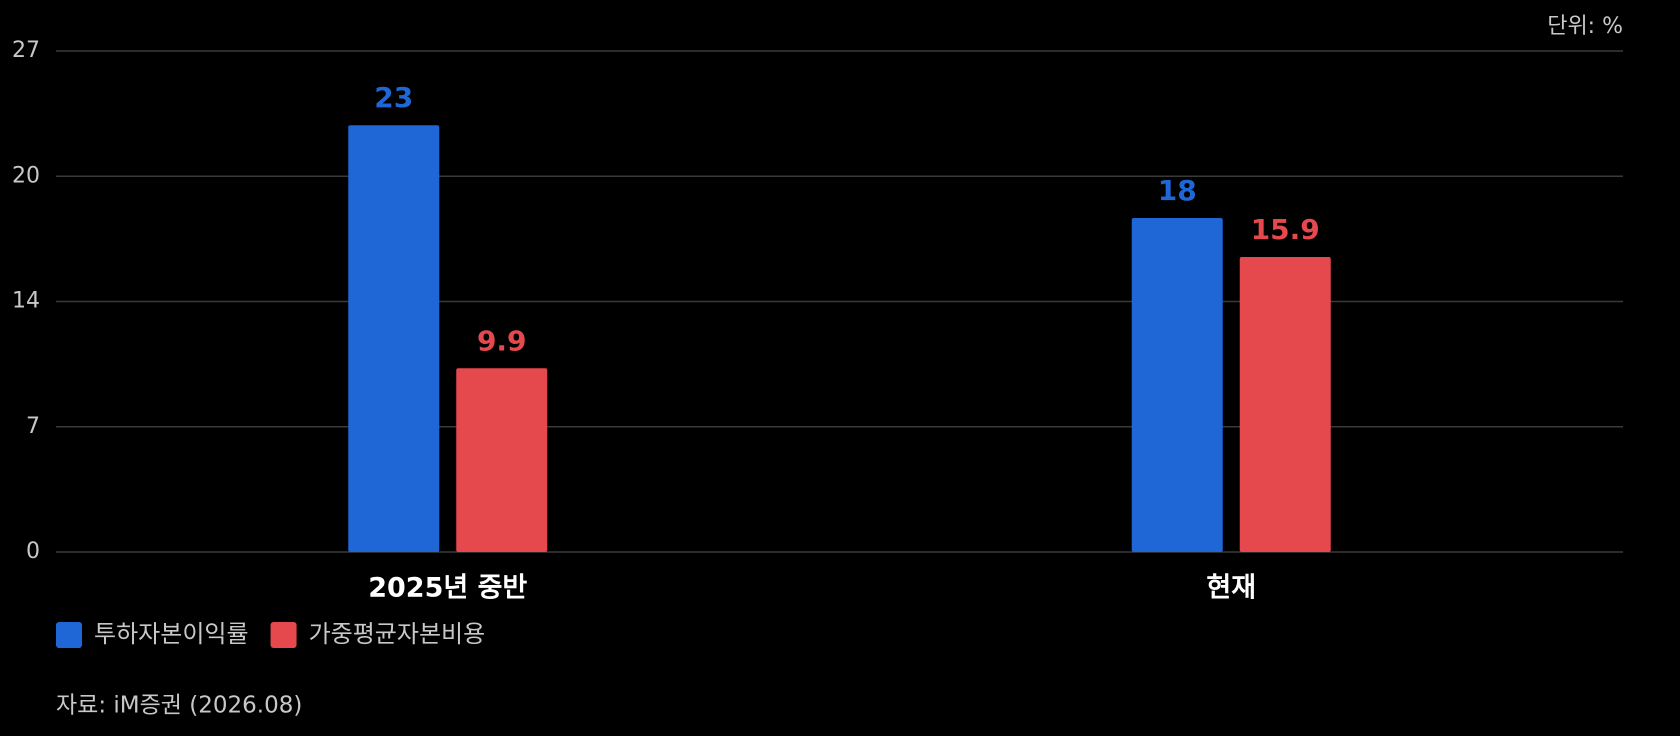 The height and width of the screenshot is (736, 1680). Describe the element at coordinates (26, 301) in the screenshot. I see `y-tick-label: 14` at that location.